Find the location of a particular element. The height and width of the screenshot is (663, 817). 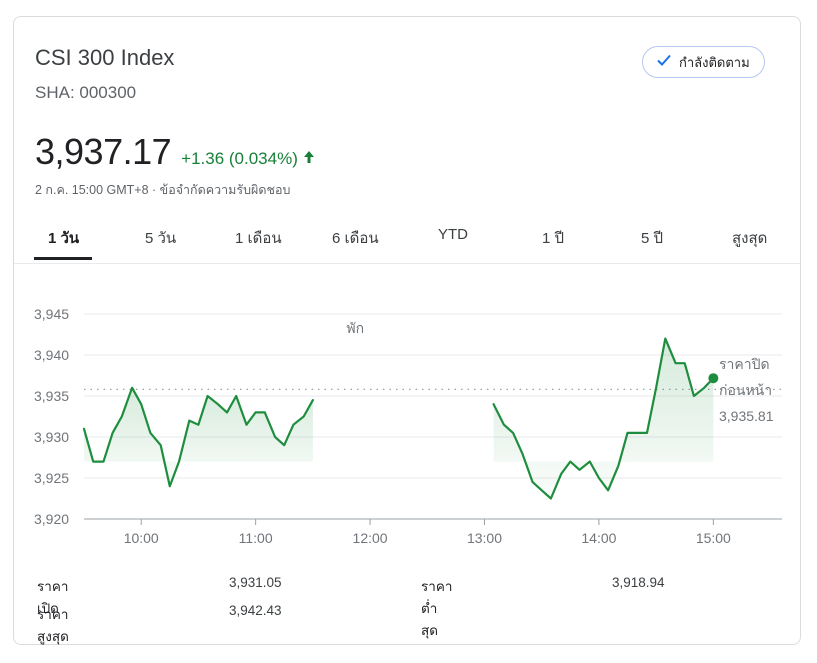

stat-low-label: ราคาต่ำสุด is located at coordinates (437, 608).